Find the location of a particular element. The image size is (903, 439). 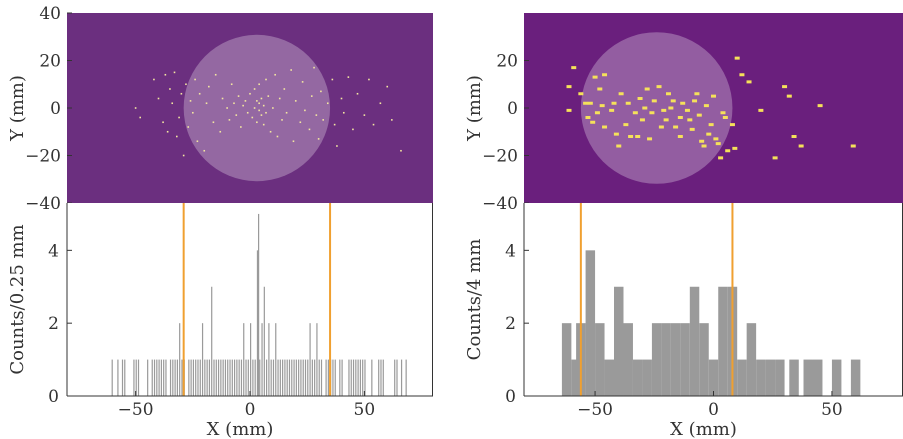

histogram-ytick-label: 2 is located at coordinates (510, 324).